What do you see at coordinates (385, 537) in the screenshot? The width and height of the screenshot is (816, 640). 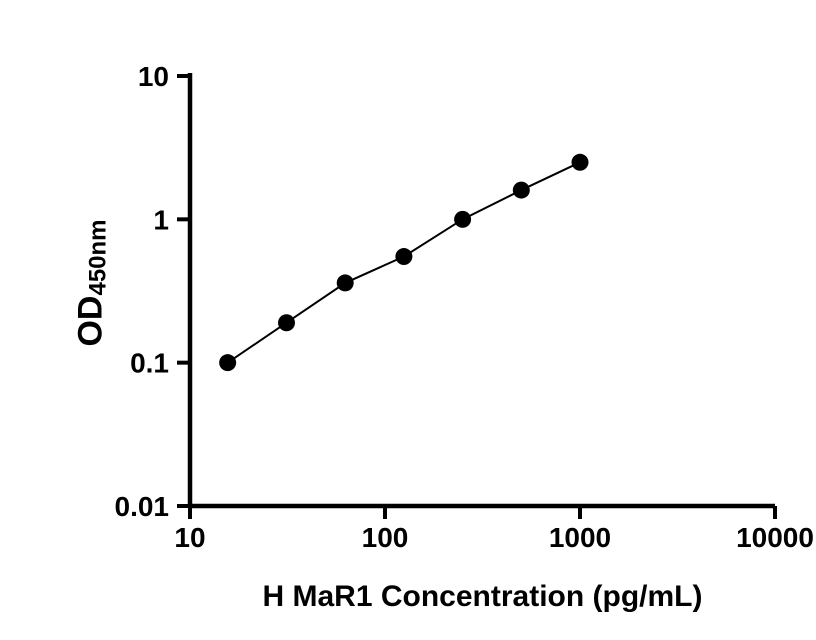 I see `x-axis-tick-label: 100` at bounding box center [385, 537].